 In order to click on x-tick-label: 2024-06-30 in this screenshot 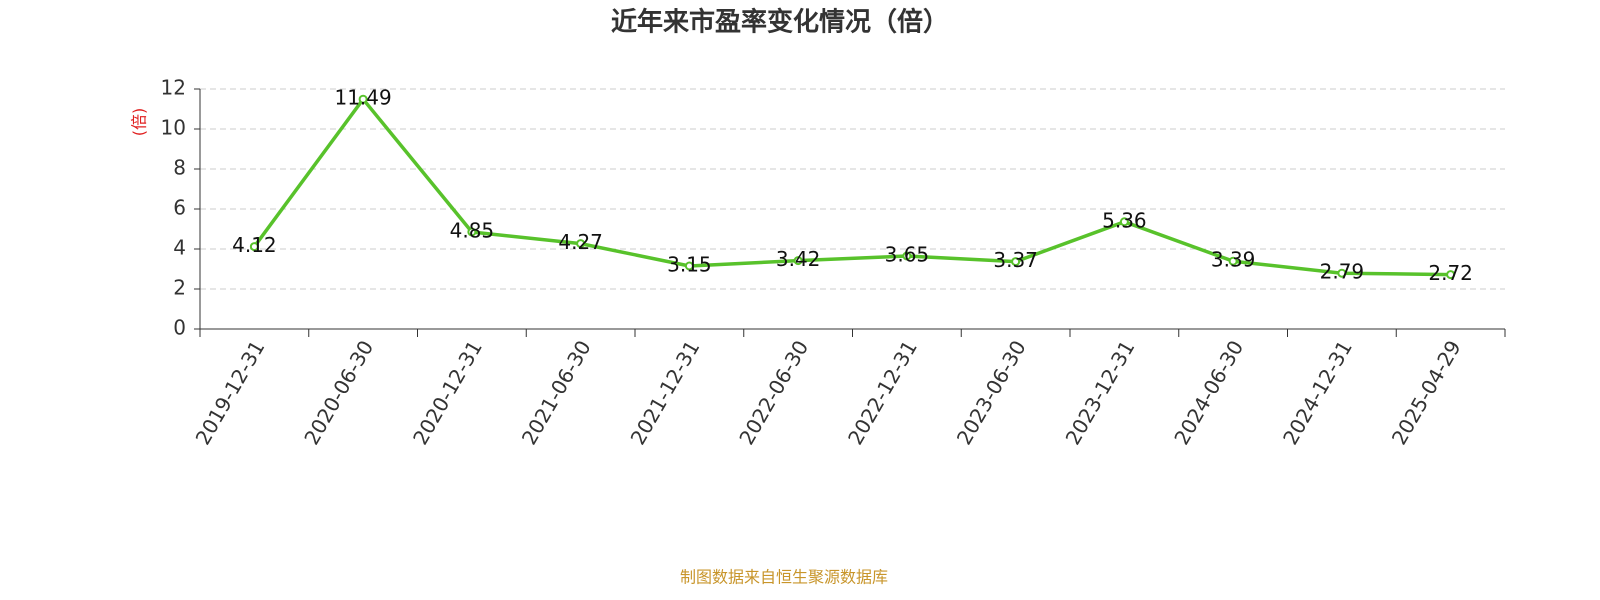, I will do `click(1208, 392)`.